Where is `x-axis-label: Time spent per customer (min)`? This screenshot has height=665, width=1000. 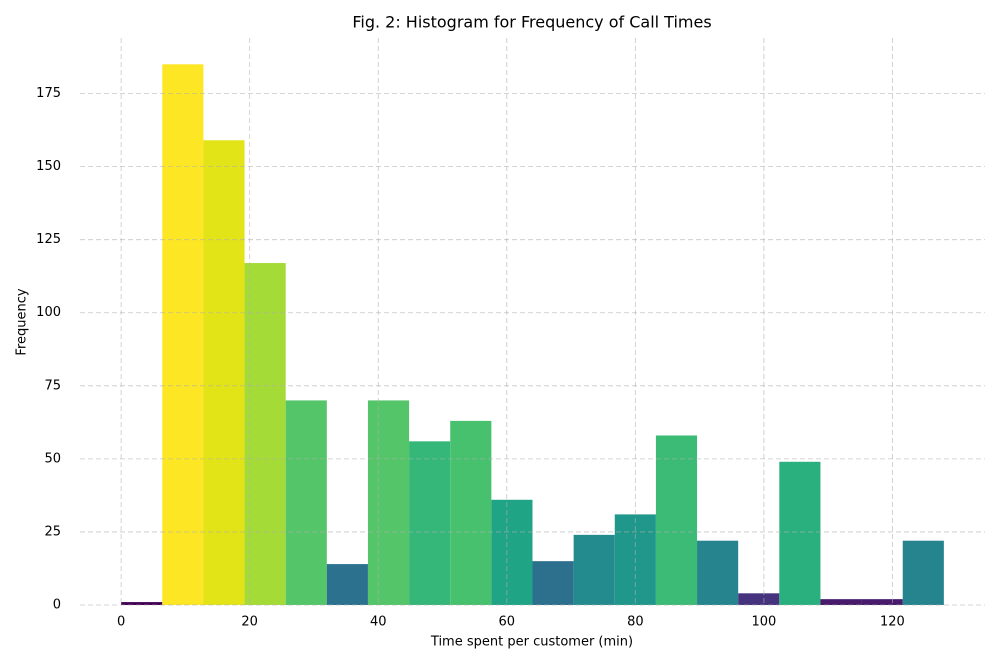 x-axis-label: Time spent per customer (min) is located at coordinates (531, 642).